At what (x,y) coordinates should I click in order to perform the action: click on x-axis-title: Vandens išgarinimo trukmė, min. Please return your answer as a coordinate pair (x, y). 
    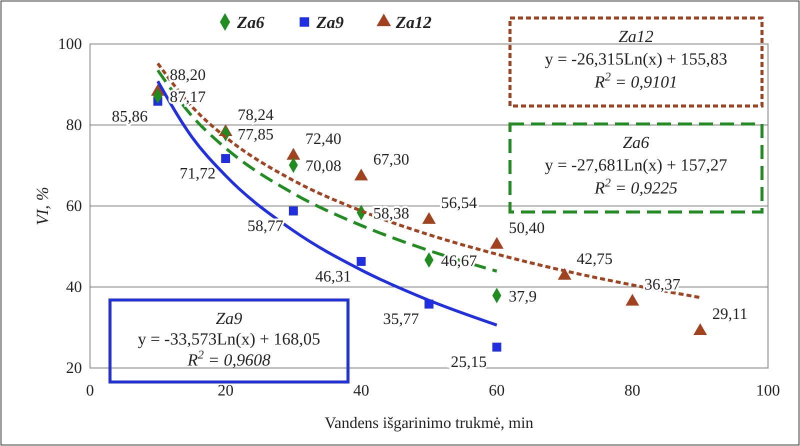
    Looking at the image, I should click on (429, 423).